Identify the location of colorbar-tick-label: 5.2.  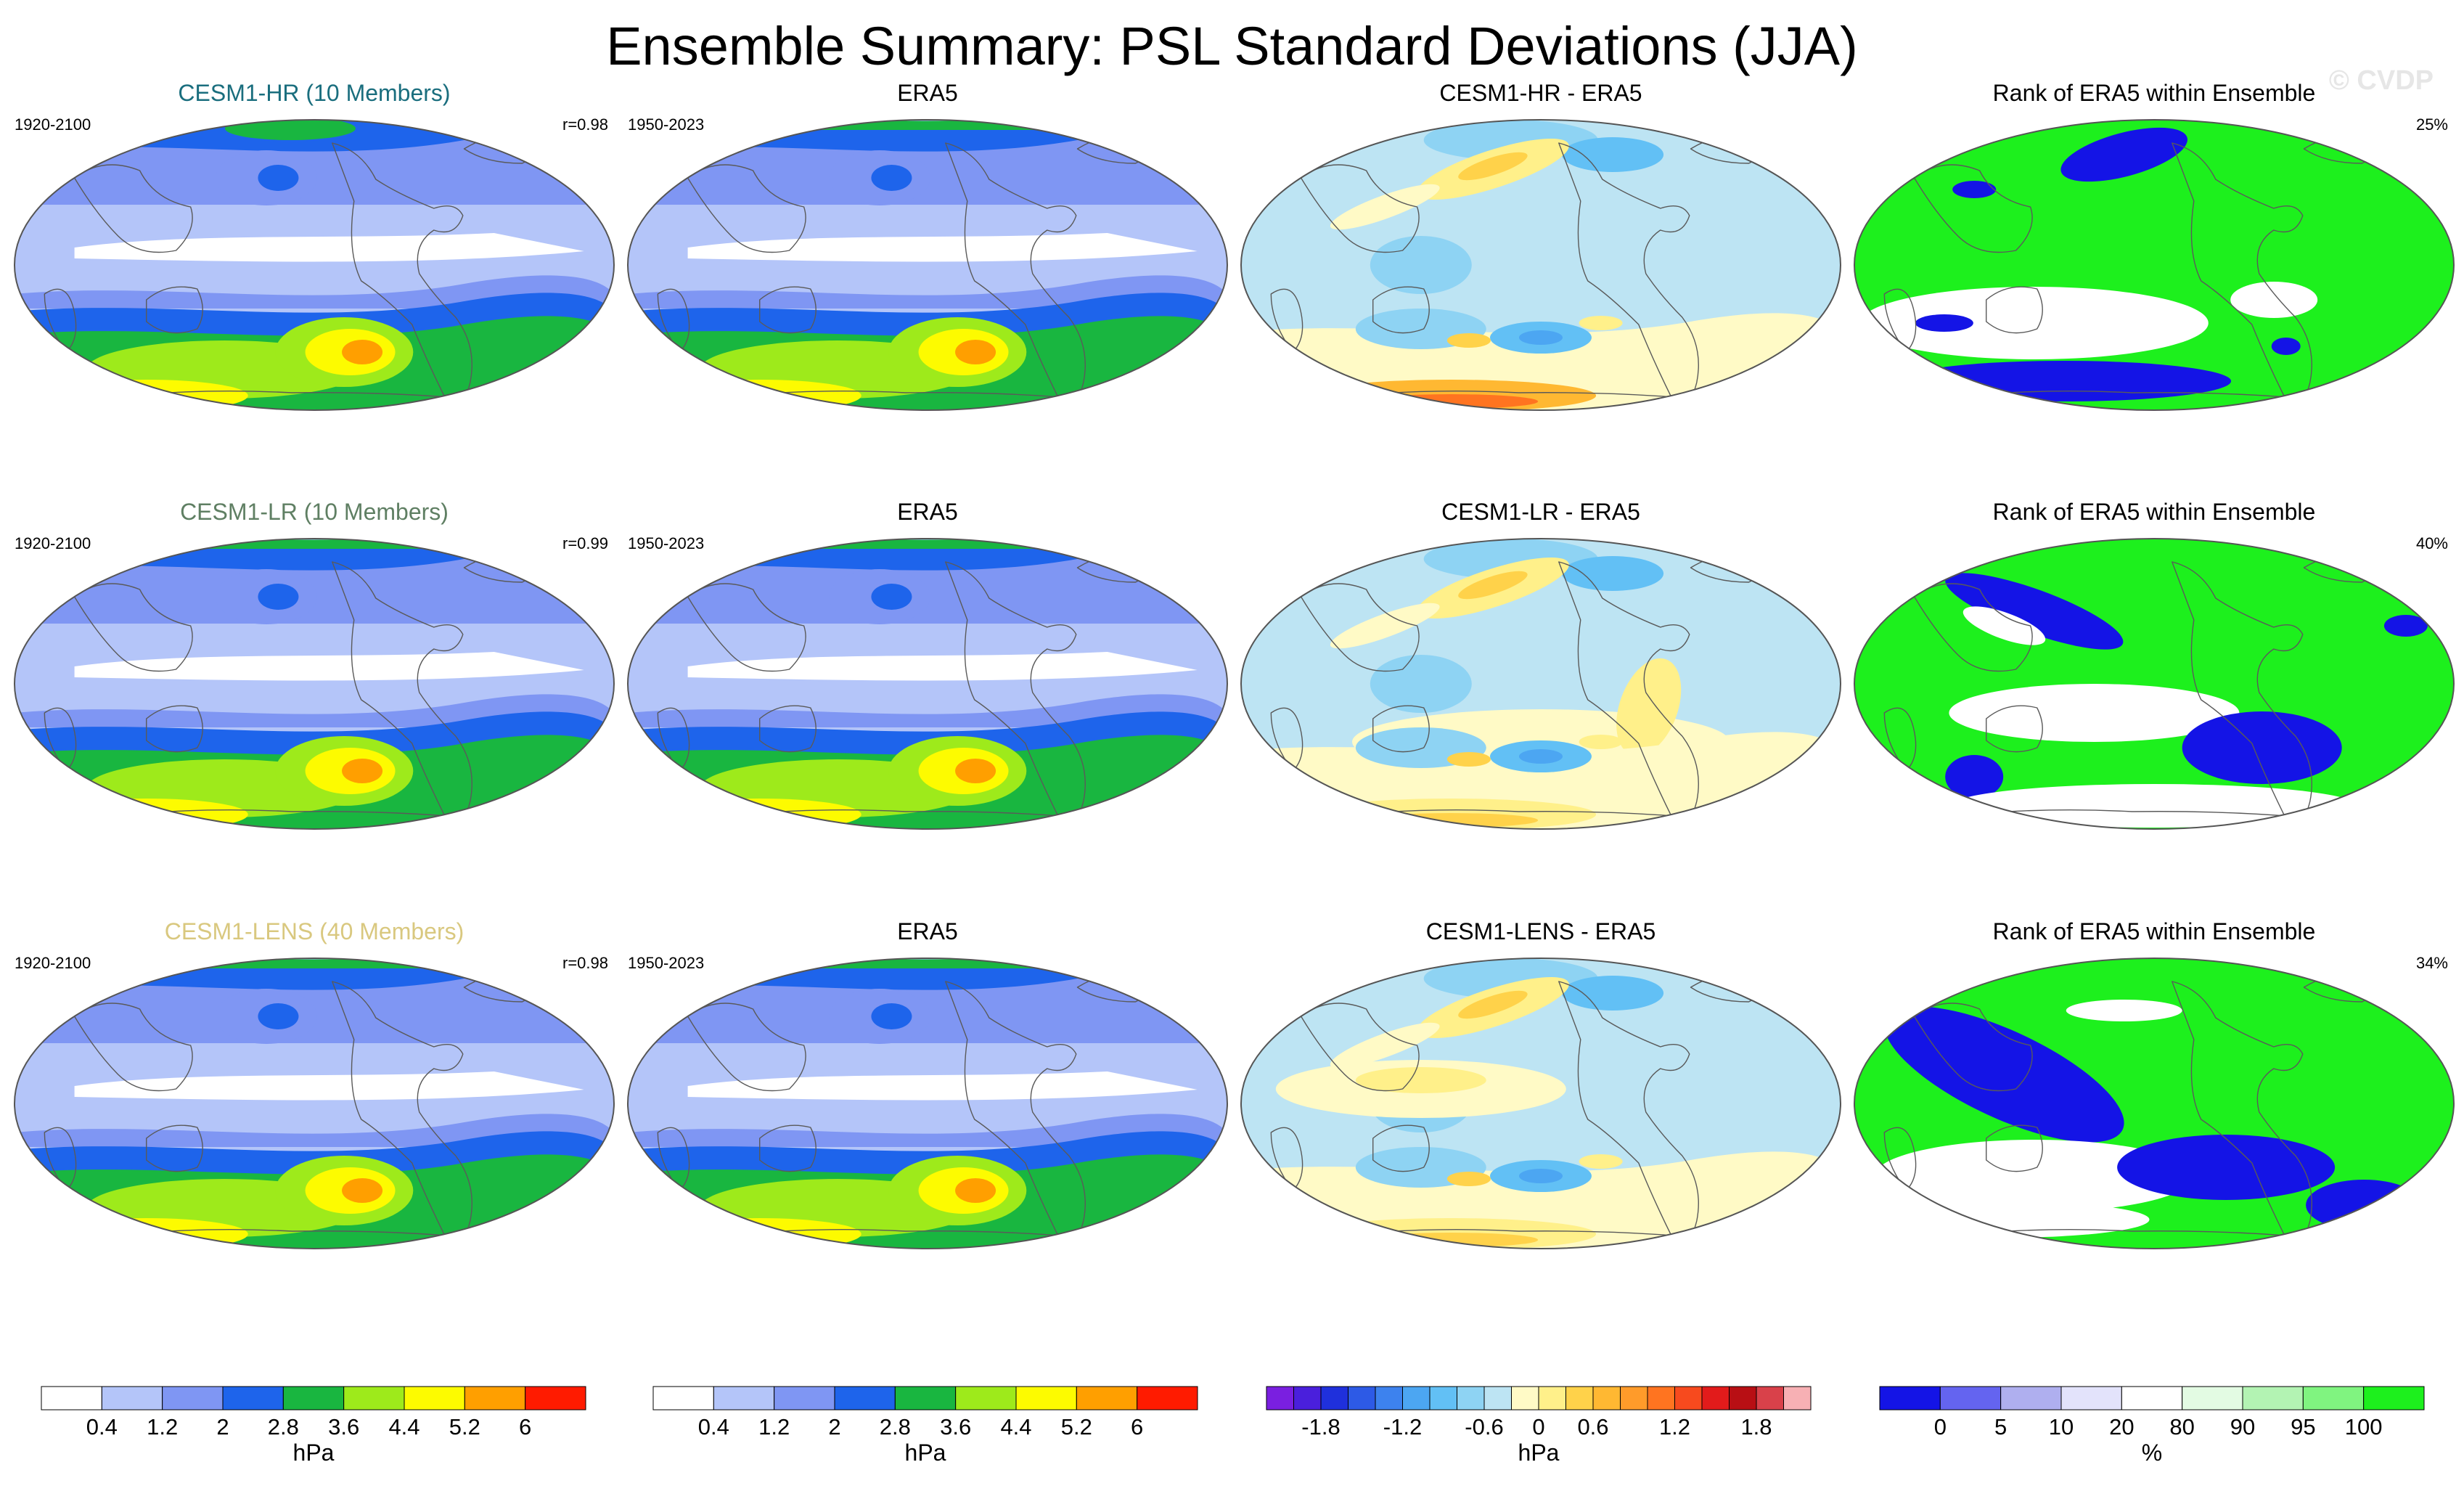
(465, 1427).